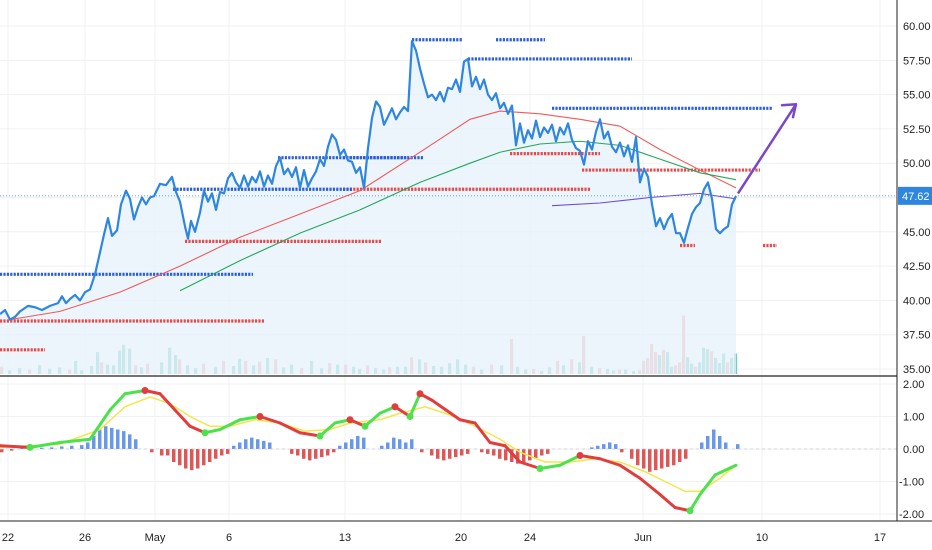 The width and height of the screenshot is (932, 550). I want to click on oscillator-y-tick-label: 0.00, so click(913, 450).